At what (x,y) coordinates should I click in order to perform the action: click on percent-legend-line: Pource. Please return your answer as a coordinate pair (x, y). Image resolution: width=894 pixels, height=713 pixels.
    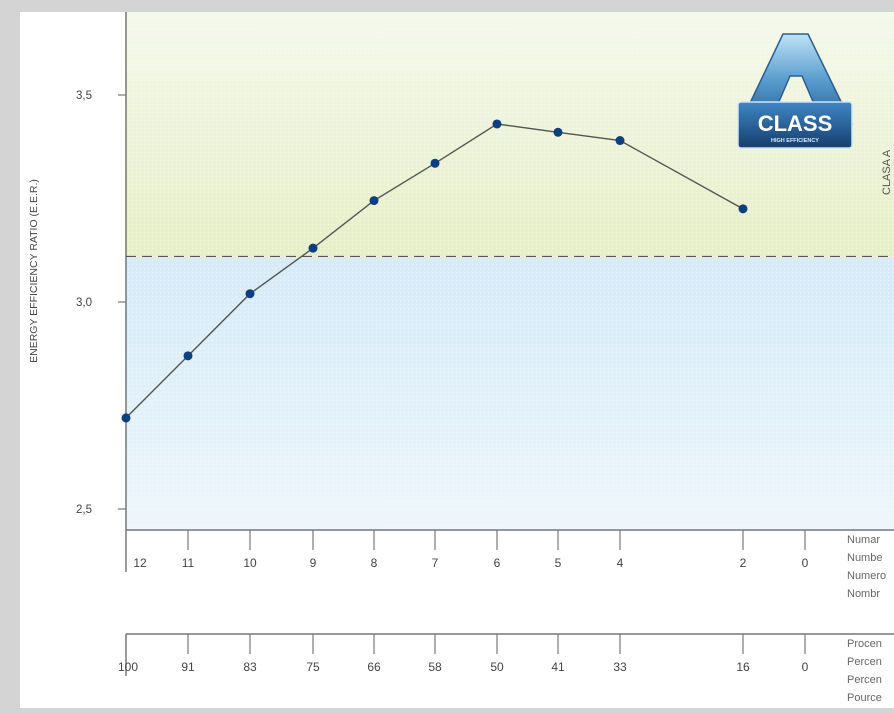
    Looking at the image, I should click on (864, 698).